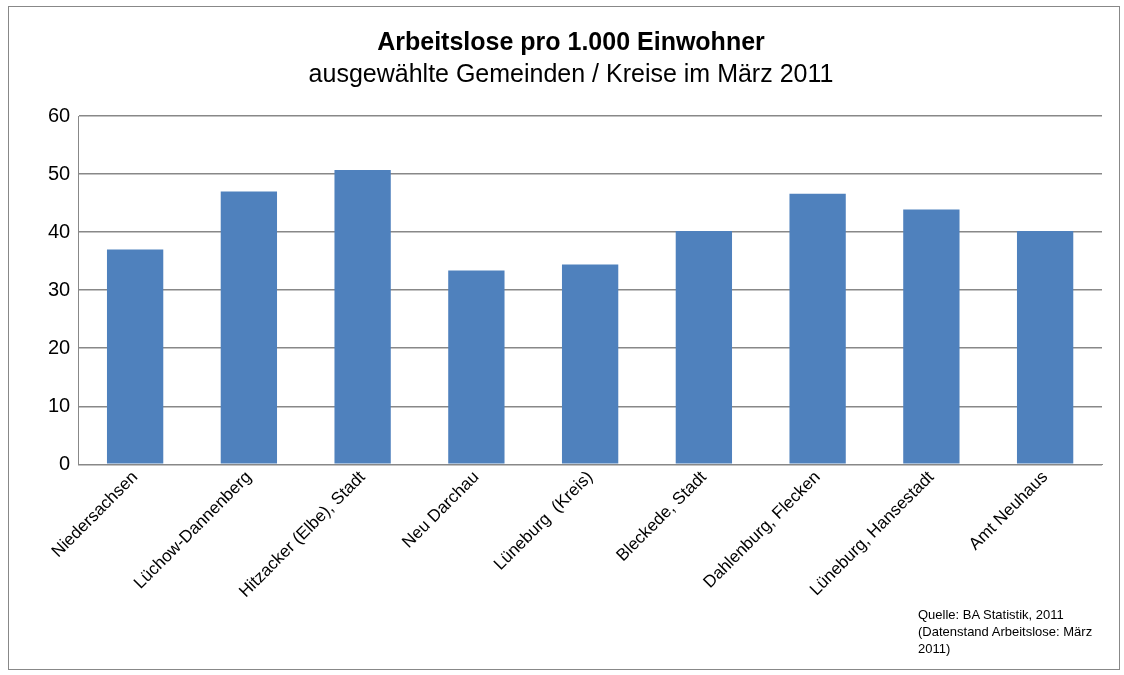 The width and height of the screenshot is (1124, 675). I want to click on y-tick-label: 30, so click(59, 288).